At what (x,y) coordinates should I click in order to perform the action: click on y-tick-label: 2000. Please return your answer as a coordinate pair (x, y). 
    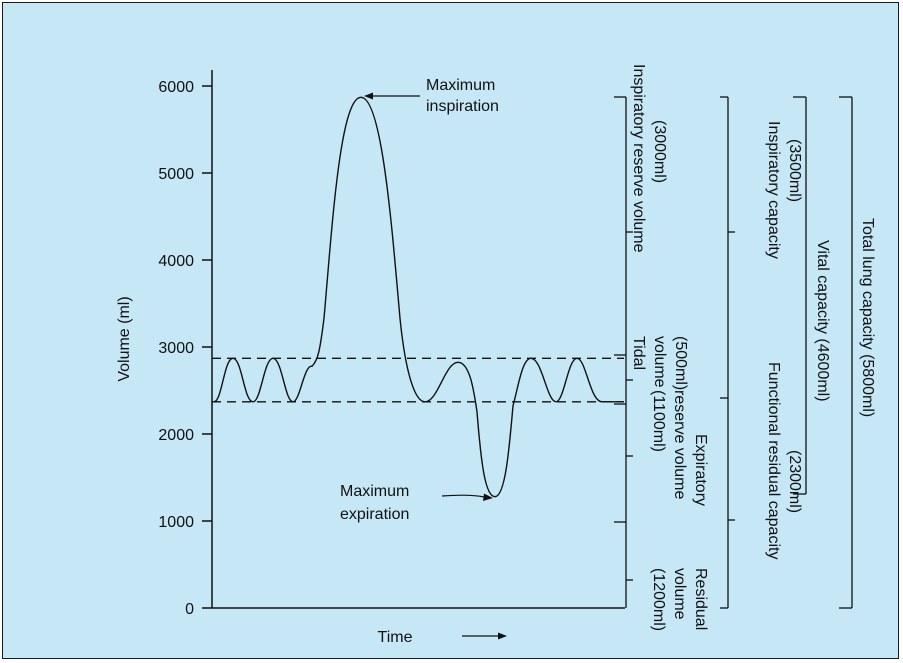
    Looking at the image, I should click on (176, 435).